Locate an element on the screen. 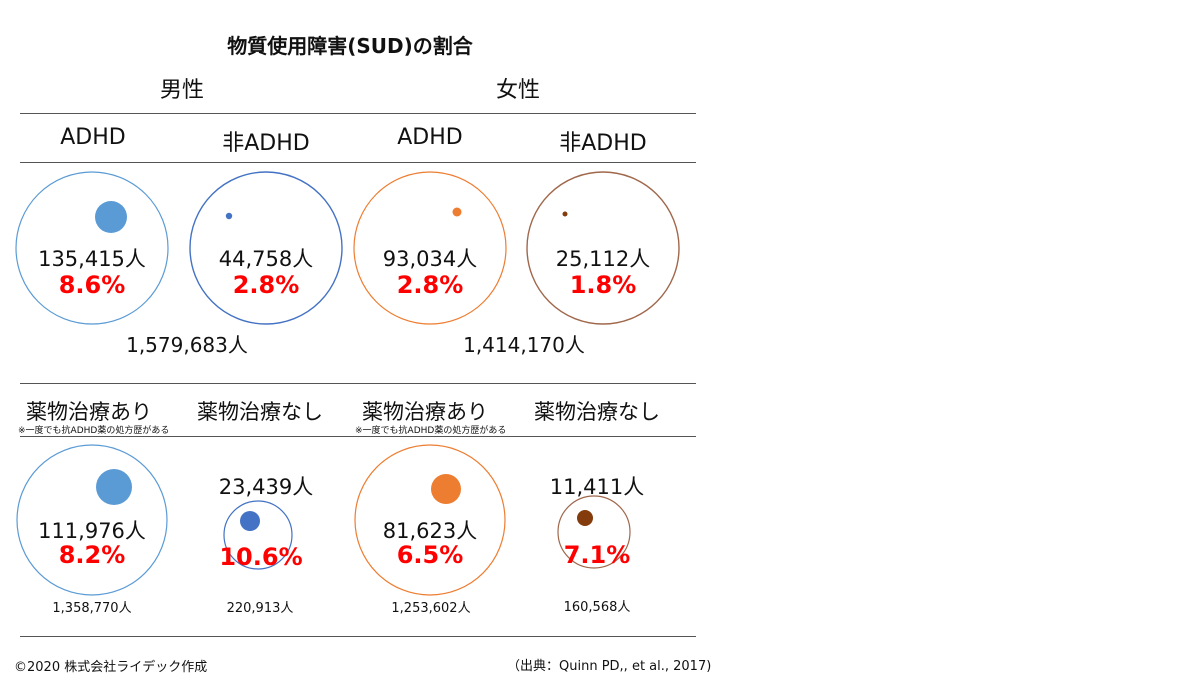 Image resolution: width=1200 pixels, height=675 pixels. dot-female-non-adhd is located at coordinates (565, 214).